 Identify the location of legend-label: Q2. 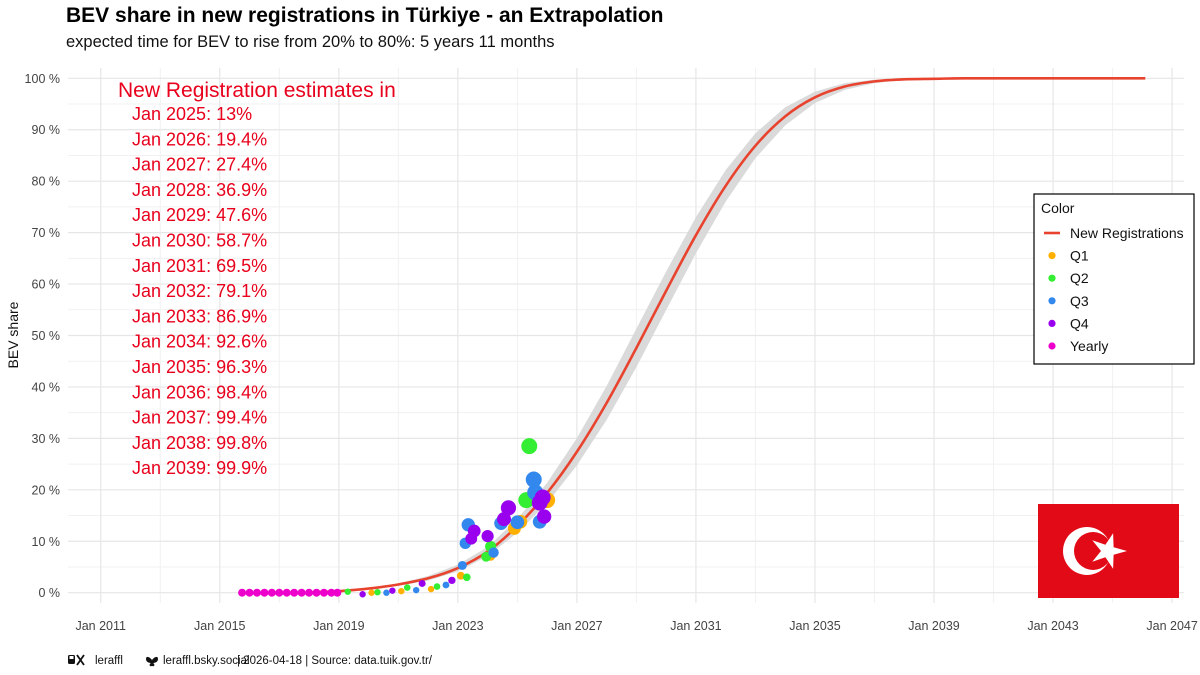
(1079, 278).